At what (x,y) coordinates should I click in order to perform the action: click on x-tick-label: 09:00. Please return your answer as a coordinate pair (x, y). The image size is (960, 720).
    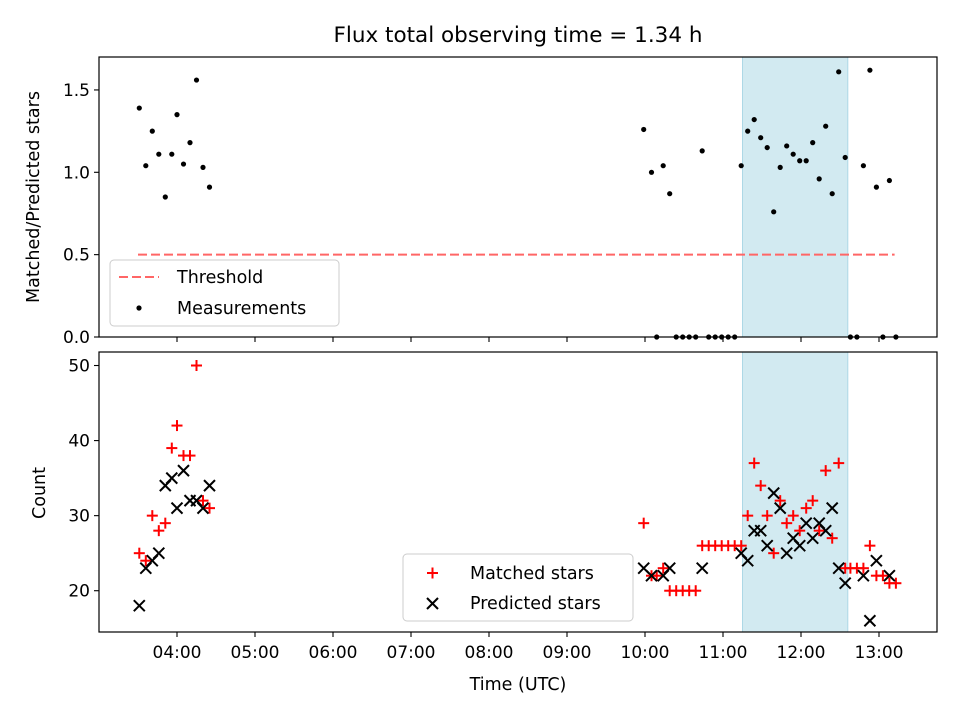
    Looking at the image, I should click on (567, 653).